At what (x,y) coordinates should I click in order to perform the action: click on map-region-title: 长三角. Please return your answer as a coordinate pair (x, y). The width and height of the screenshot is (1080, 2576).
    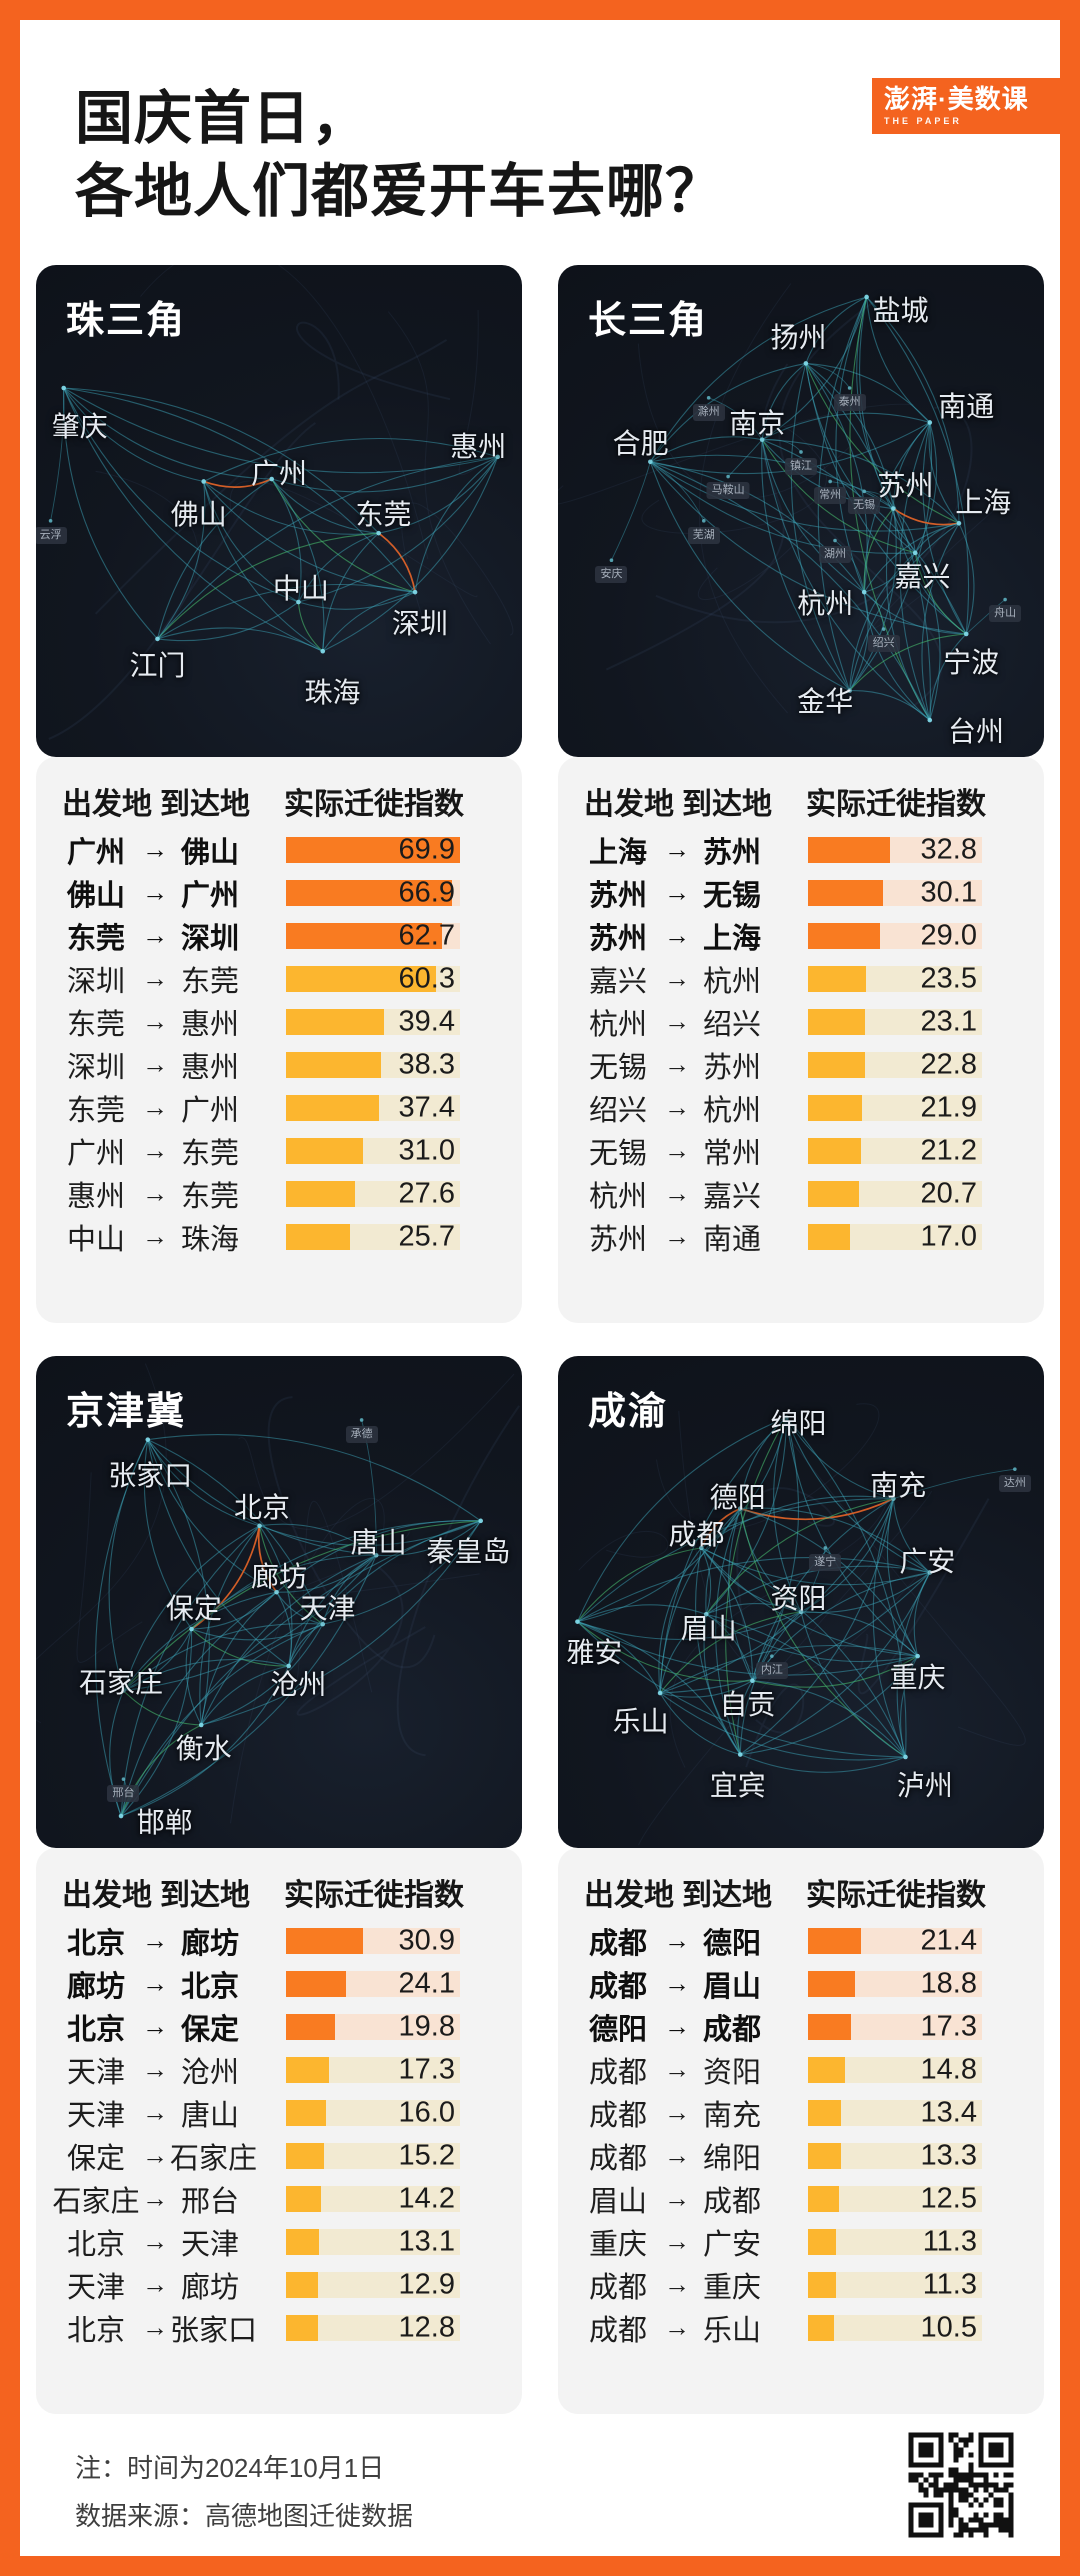
    Looking at the image, I should click on (648, 321).